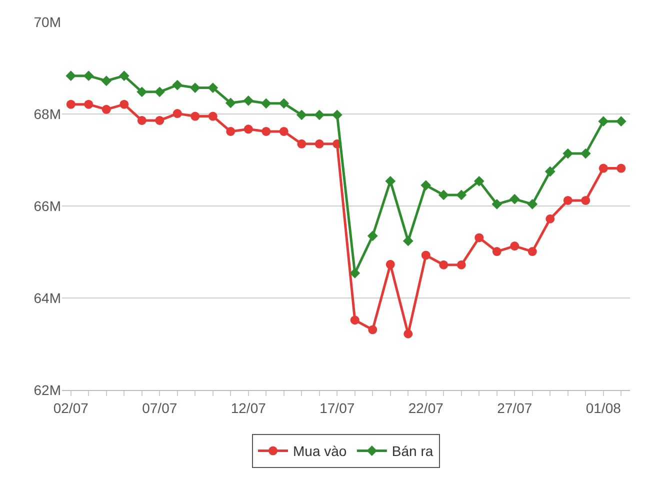  Describe the element at coordinates (426, 408) in the screenshot. I see `x-tick-label: 22/07` at that location.